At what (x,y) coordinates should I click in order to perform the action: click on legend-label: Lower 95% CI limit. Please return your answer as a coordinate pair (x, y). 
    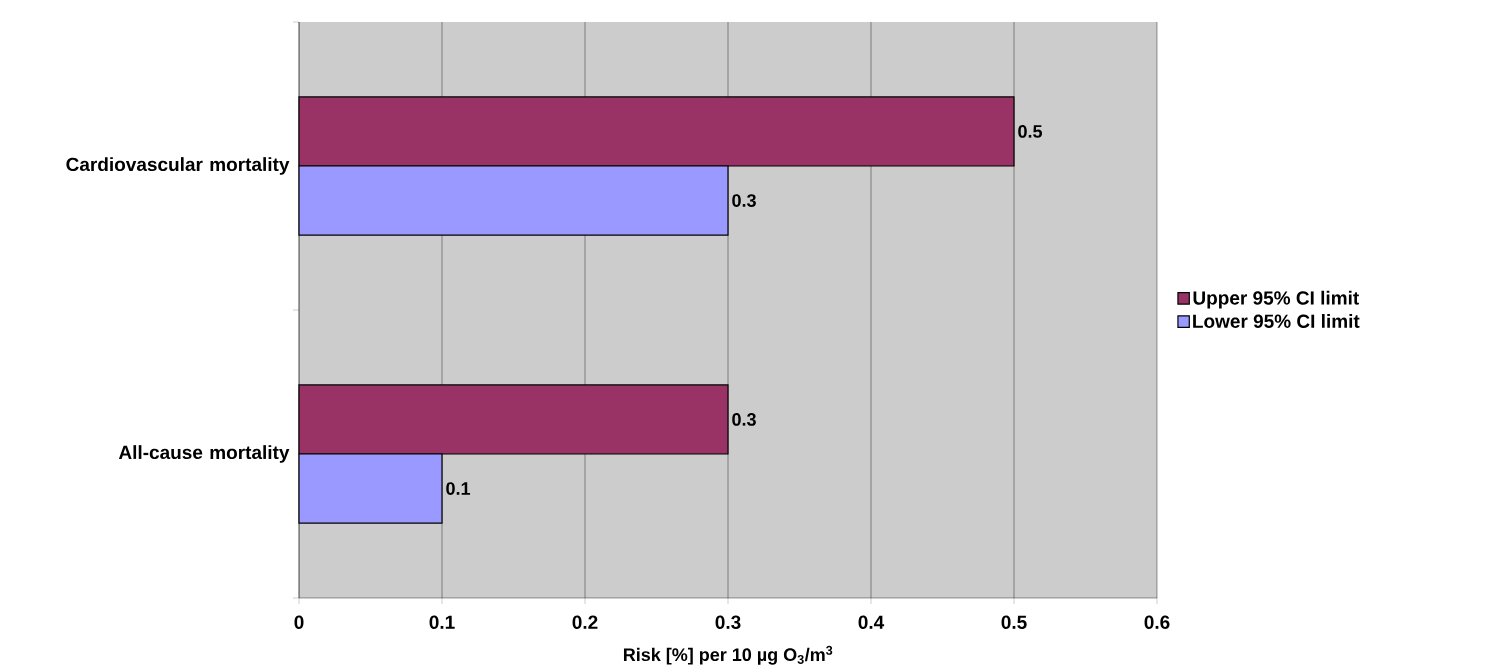
    Looking at the image, I should click on (1276, 321).